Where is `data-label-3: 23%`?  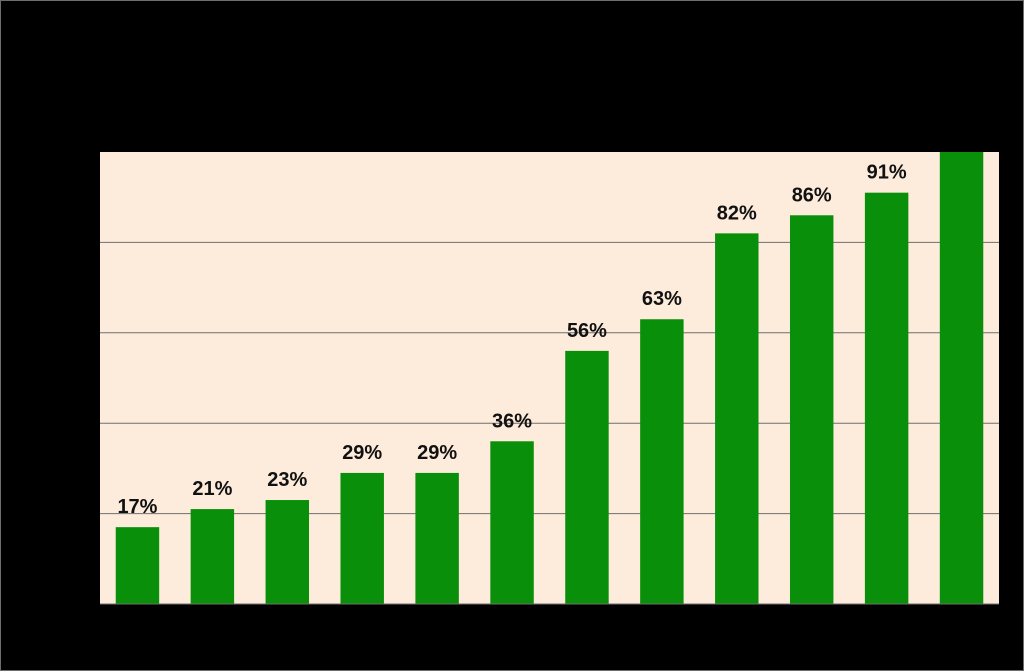 data-label-3: 23% is located at coordinates (287, 480).